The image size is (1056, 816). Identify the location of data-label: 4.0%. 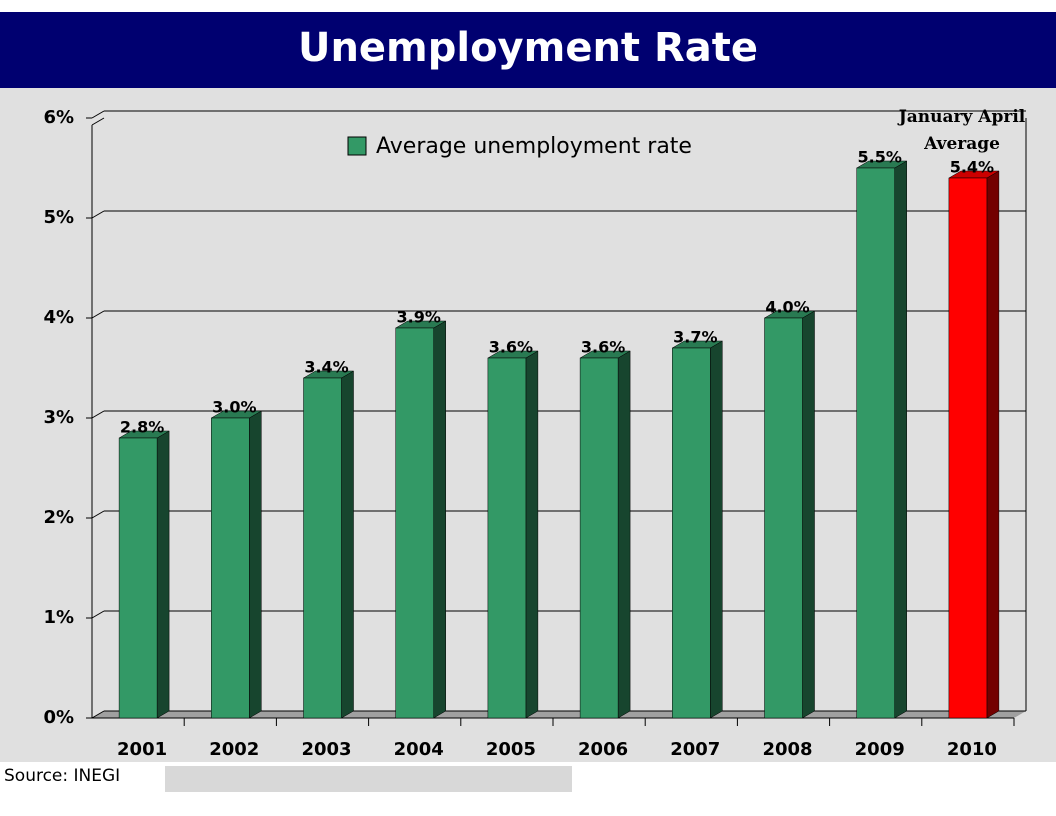
(787, 307).